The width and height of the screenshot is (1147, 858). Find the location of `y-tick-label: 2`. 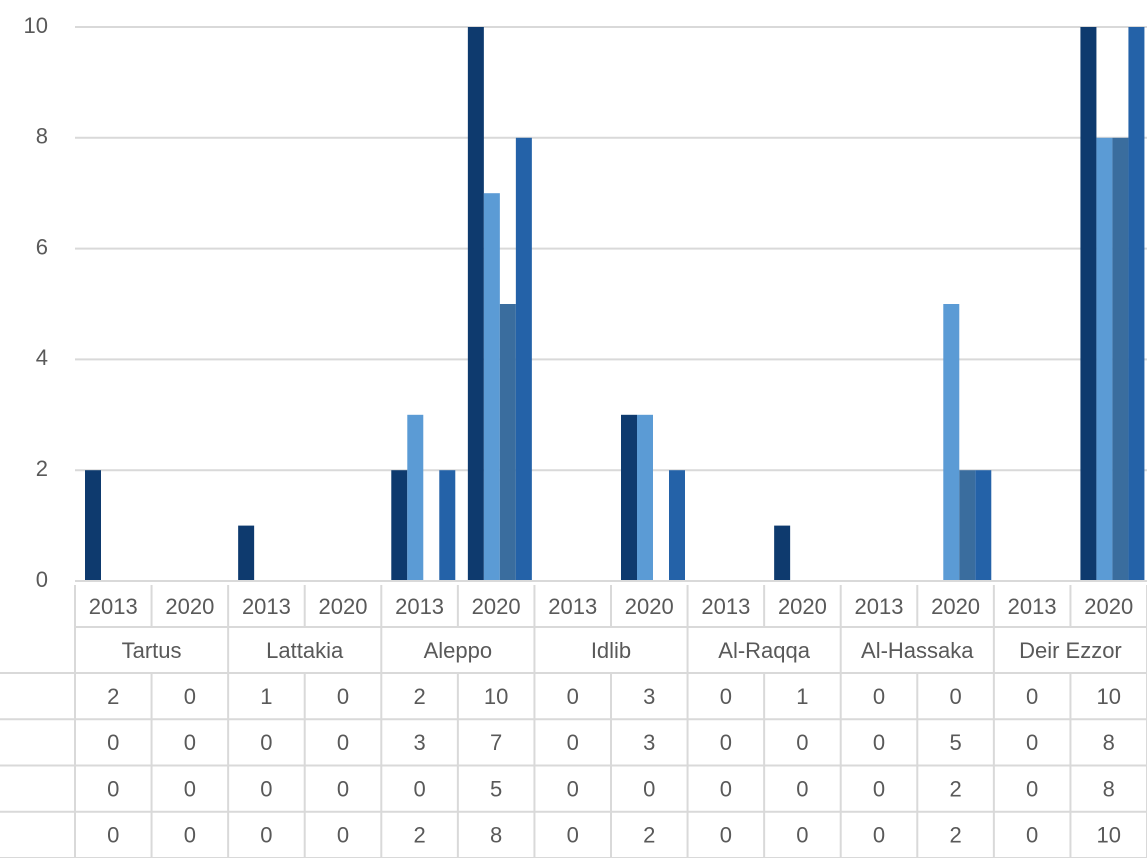

y-tick-label: 2 is located at coordinates (42, 468).